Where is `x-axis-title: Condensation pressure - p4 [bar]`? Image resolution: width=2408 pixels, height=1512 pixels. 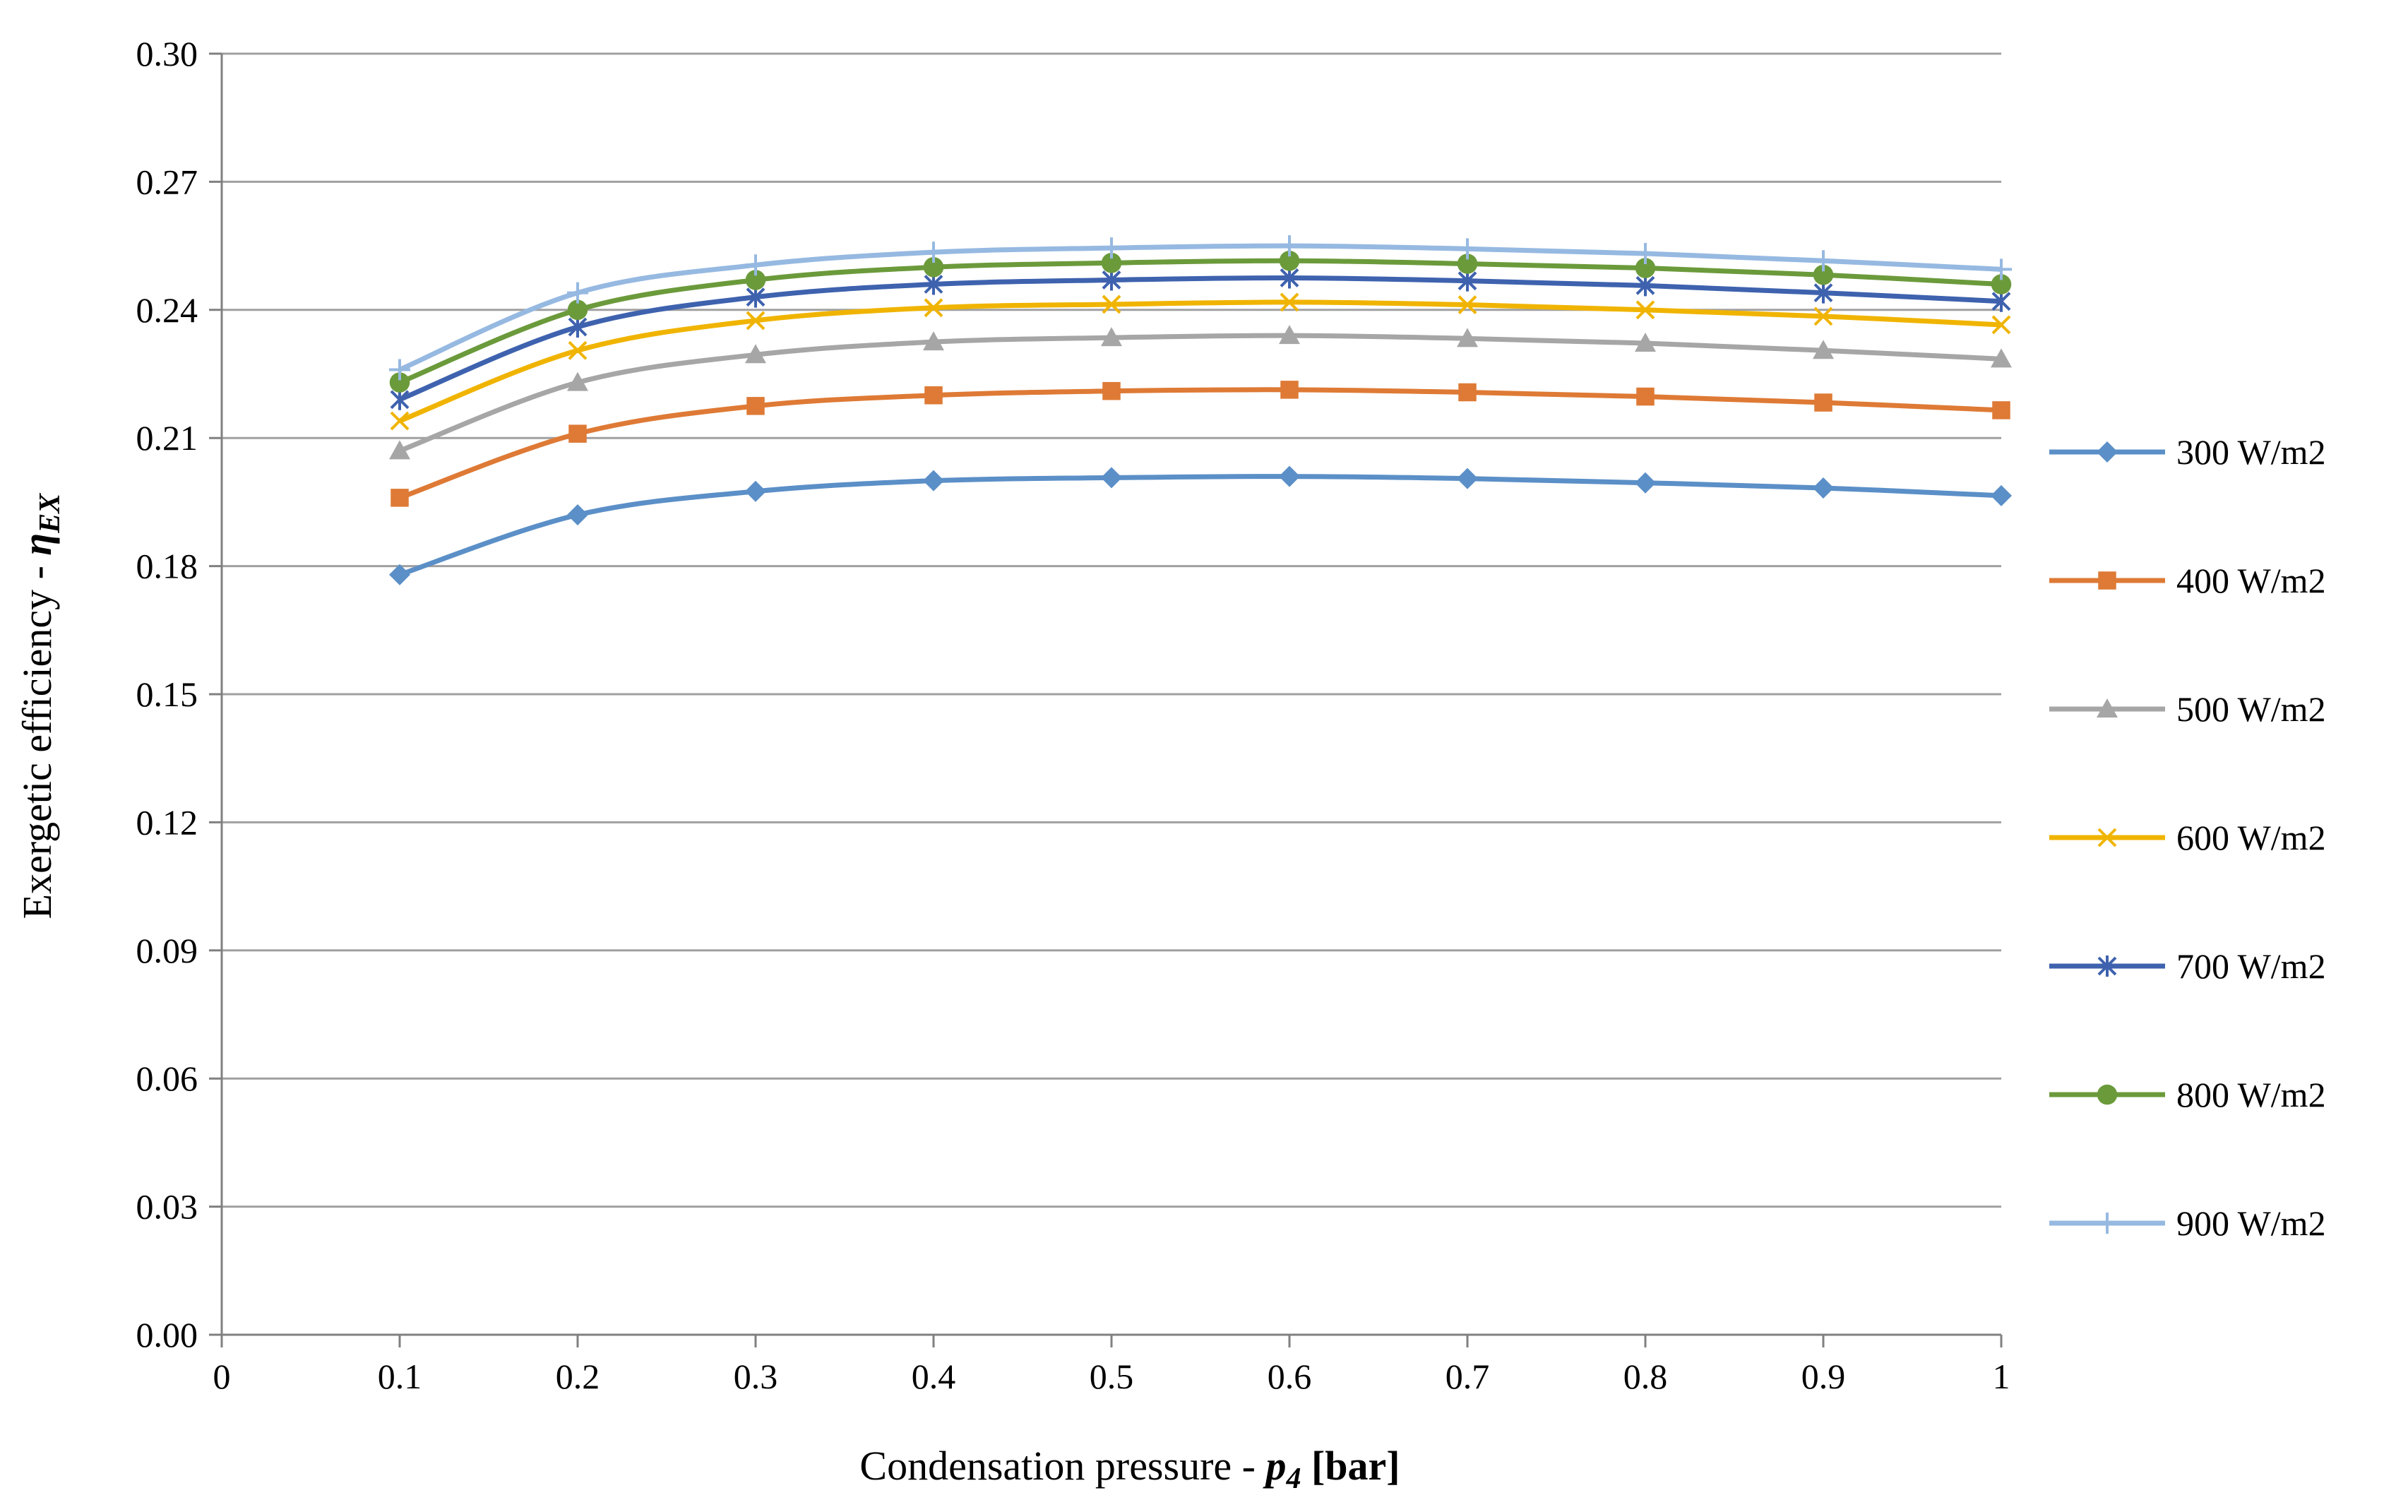 x-axis-title: Condensation pressure - p4 [bar] is located at coordinates (1129, 1469).